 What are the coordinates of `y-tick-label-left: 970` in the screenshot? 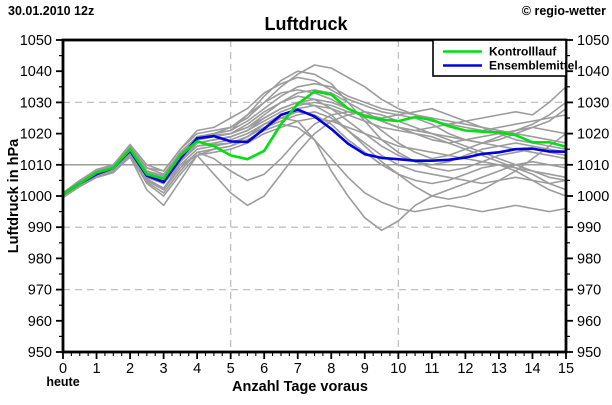 It's located at (40, 291).